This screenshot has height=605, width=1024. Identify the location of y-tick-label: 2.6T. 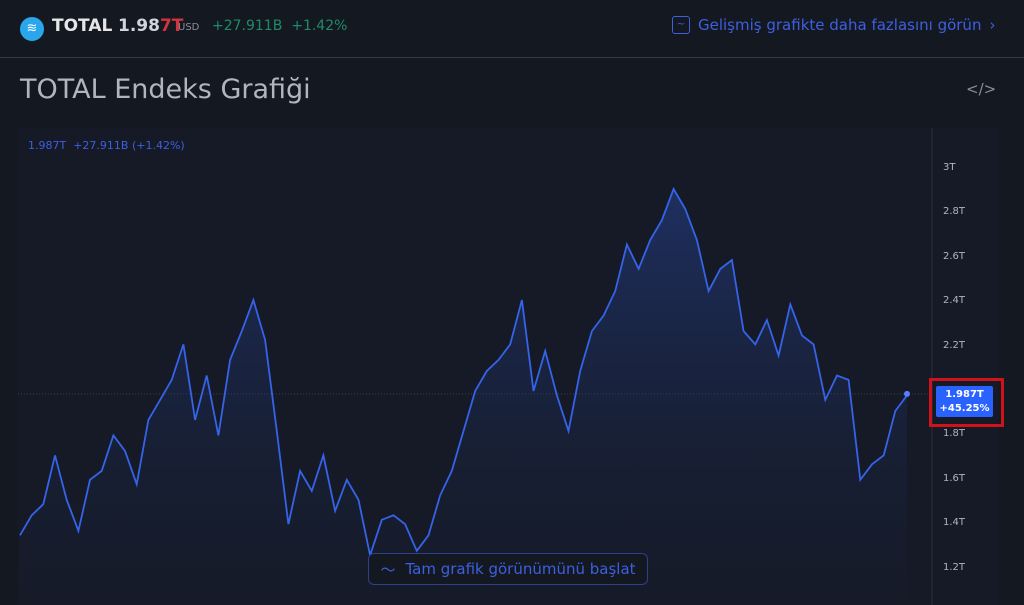
(954, 256).